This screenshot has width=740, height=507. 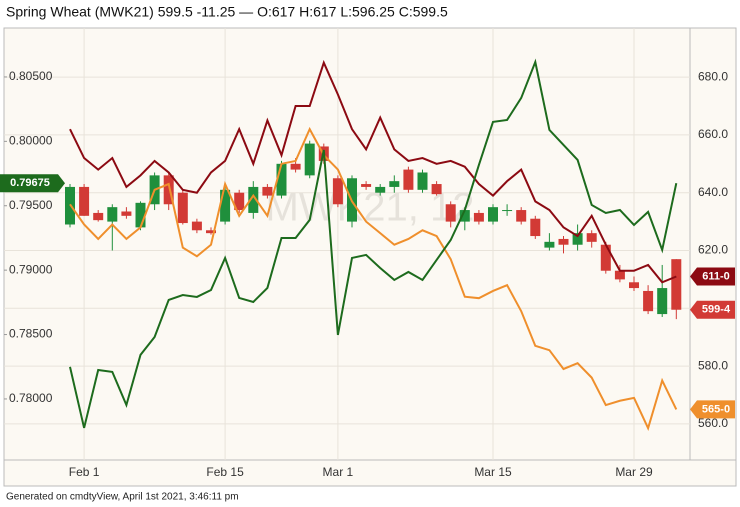 What do you see at coordinates (31, 334) in the screenshot?
I see `y-tick-label: 0.78500` at bounding box center [31, 334].